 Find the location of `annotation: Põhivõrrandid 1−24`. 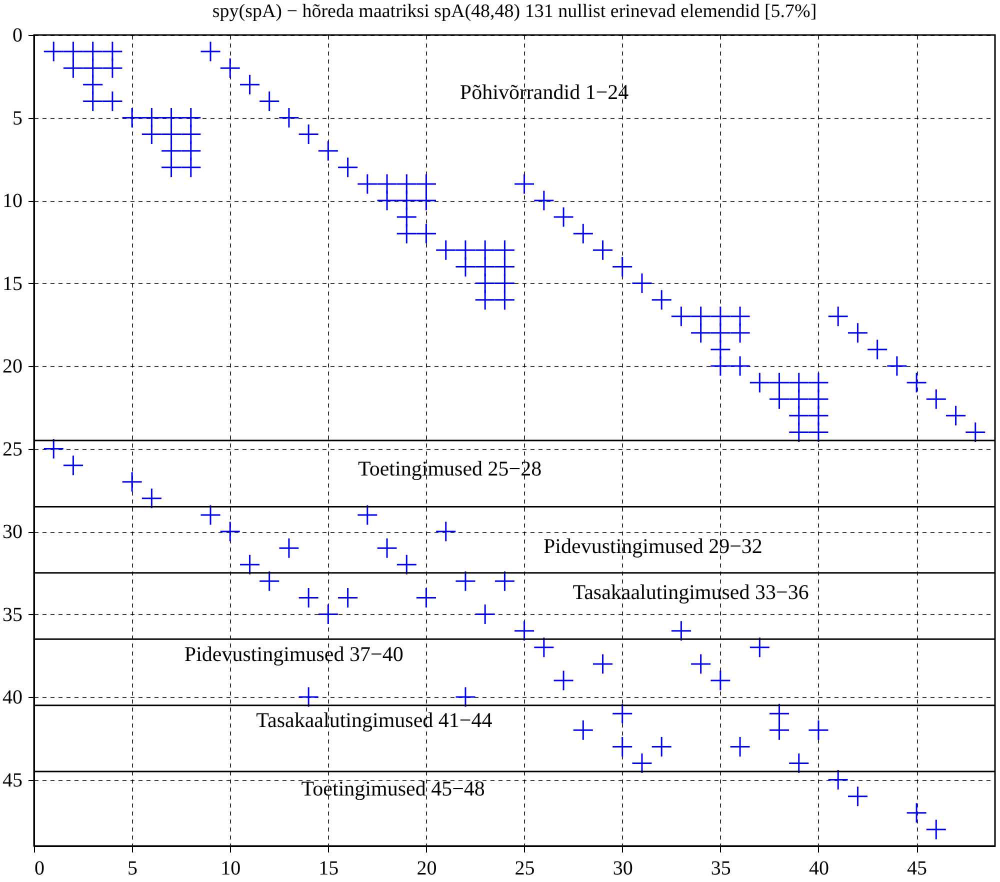

annotation: Põhivõrrandid 1−24 is located at coordinates (545, 92).